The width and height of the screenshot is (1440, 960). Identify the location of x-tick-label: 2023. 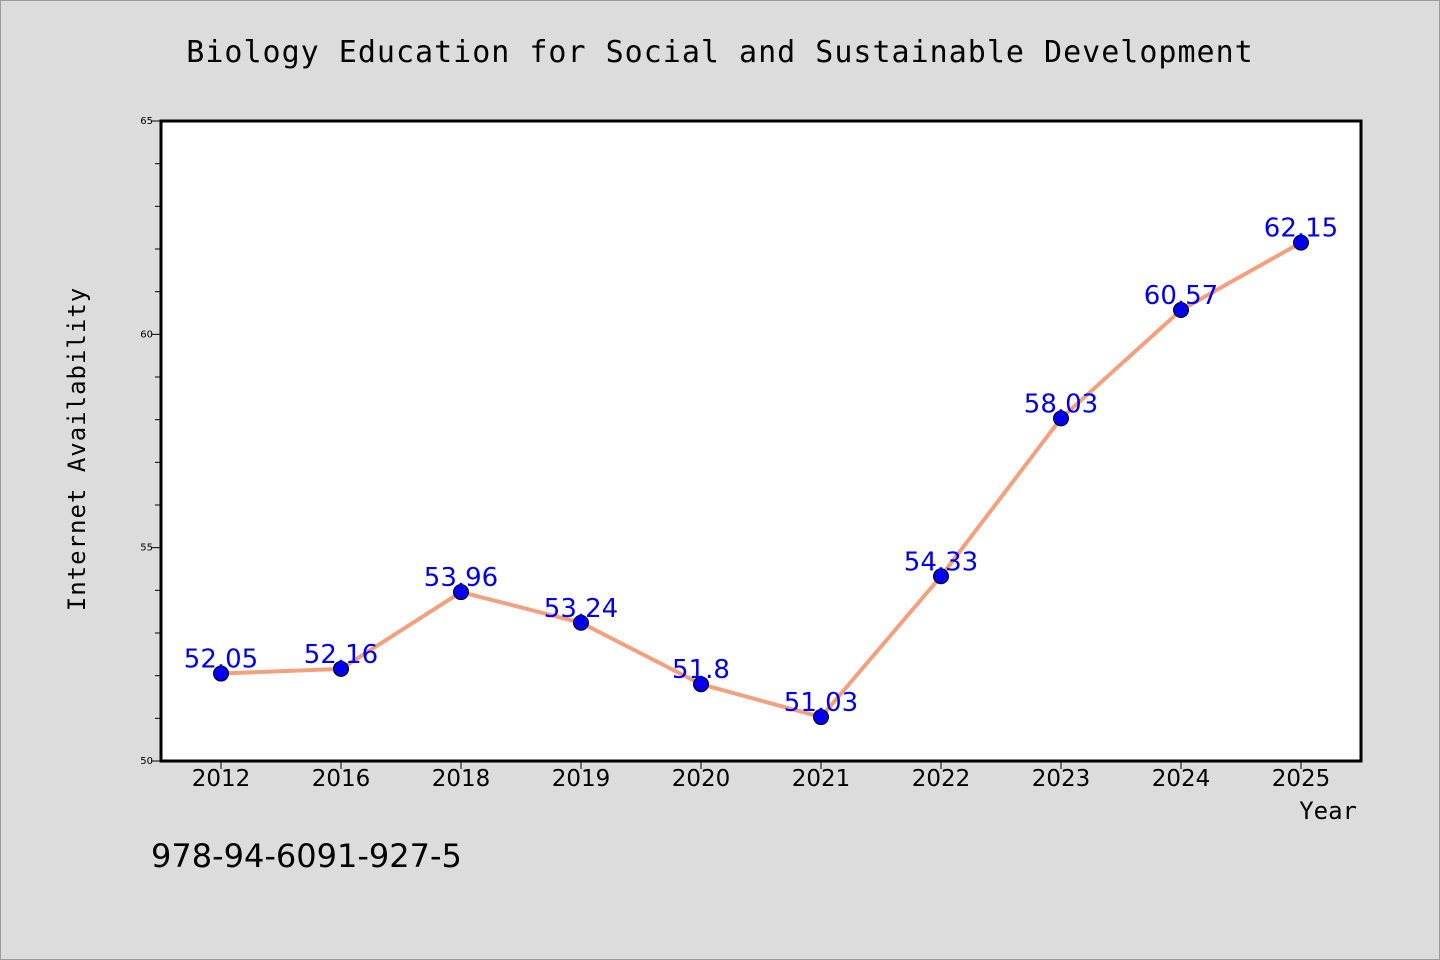
(1061, 779).